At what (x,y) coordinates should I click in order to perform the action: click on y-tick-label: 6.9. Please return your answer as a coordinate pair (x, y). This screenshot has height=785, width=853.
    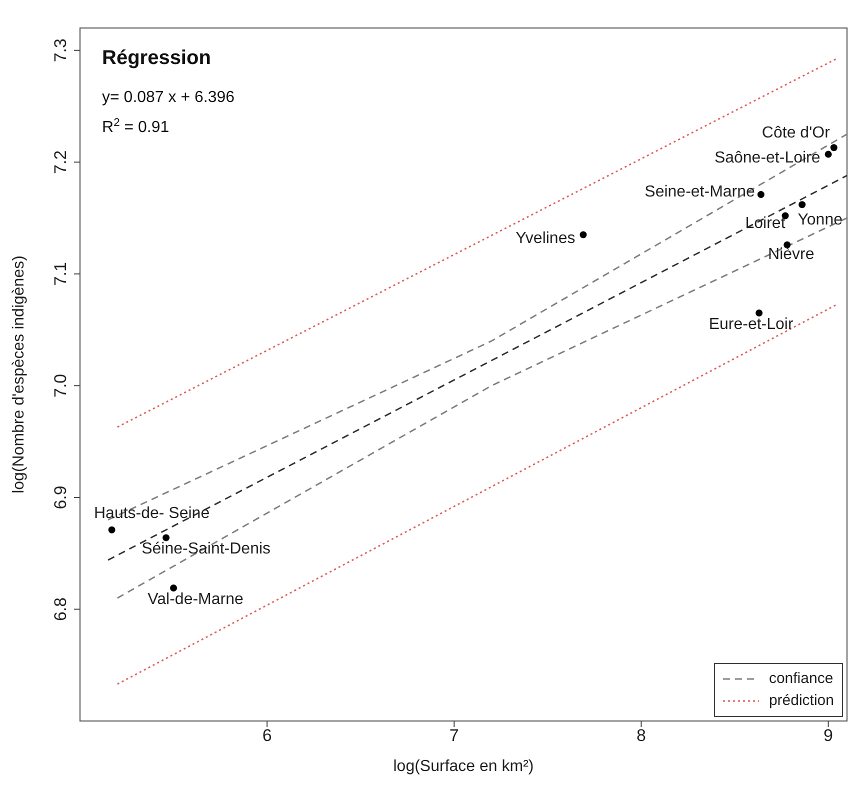
    Looking at the image, I should click on (60, 498).